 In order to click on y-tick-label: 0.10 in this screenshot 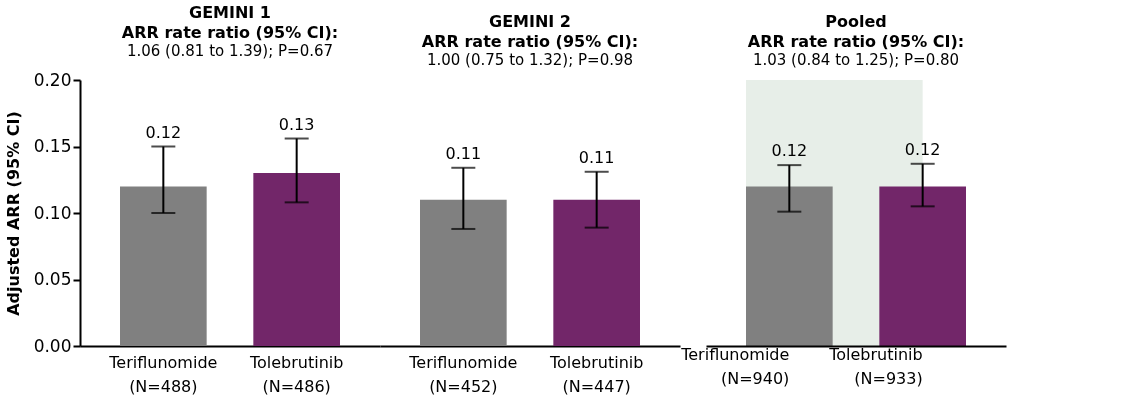, I will do `click(52, 212)`.